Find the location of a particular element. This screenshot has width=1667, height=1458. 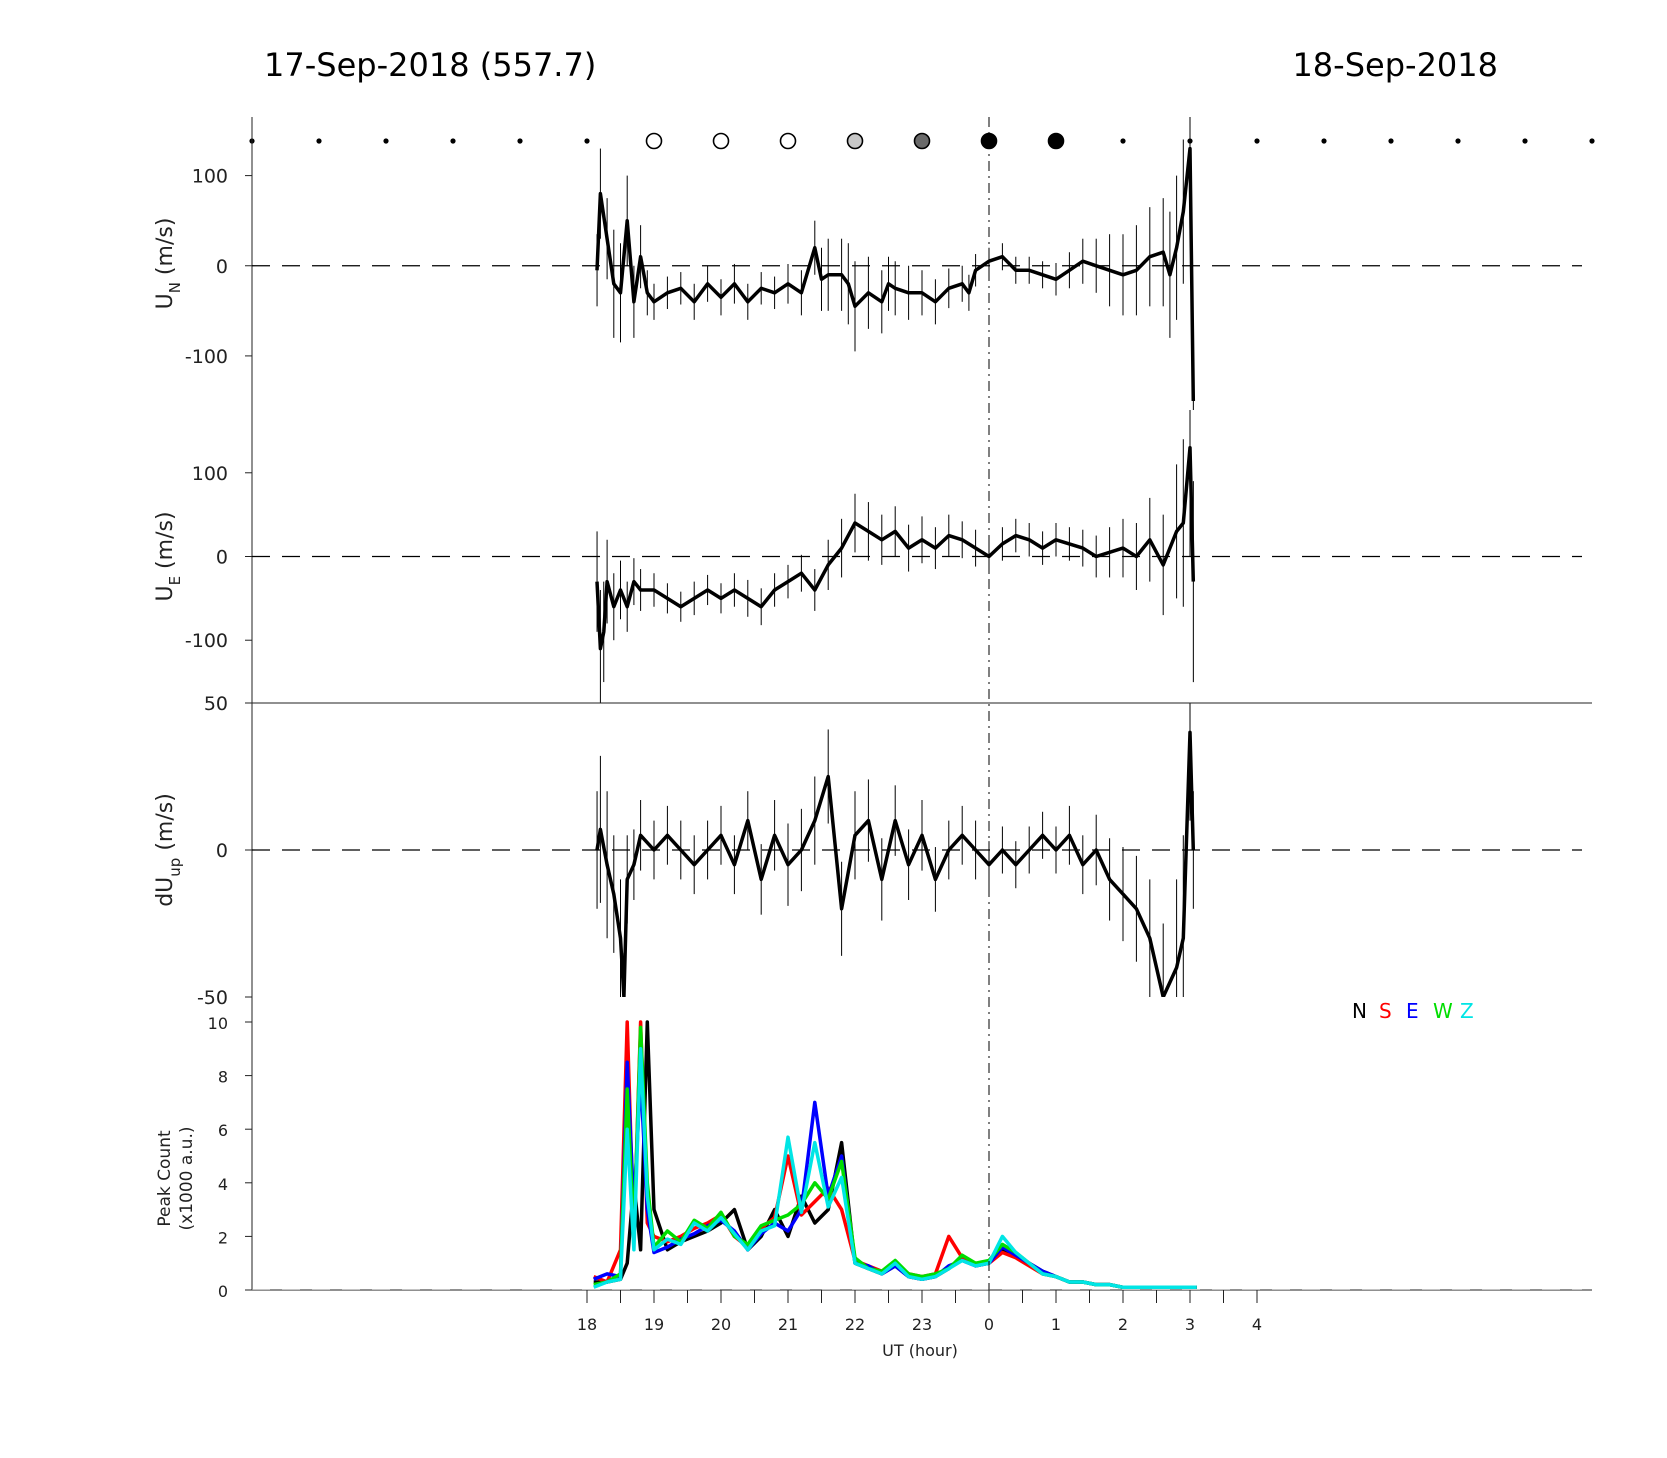

y-tick-label: 50 is located at coordinates (216, 704).